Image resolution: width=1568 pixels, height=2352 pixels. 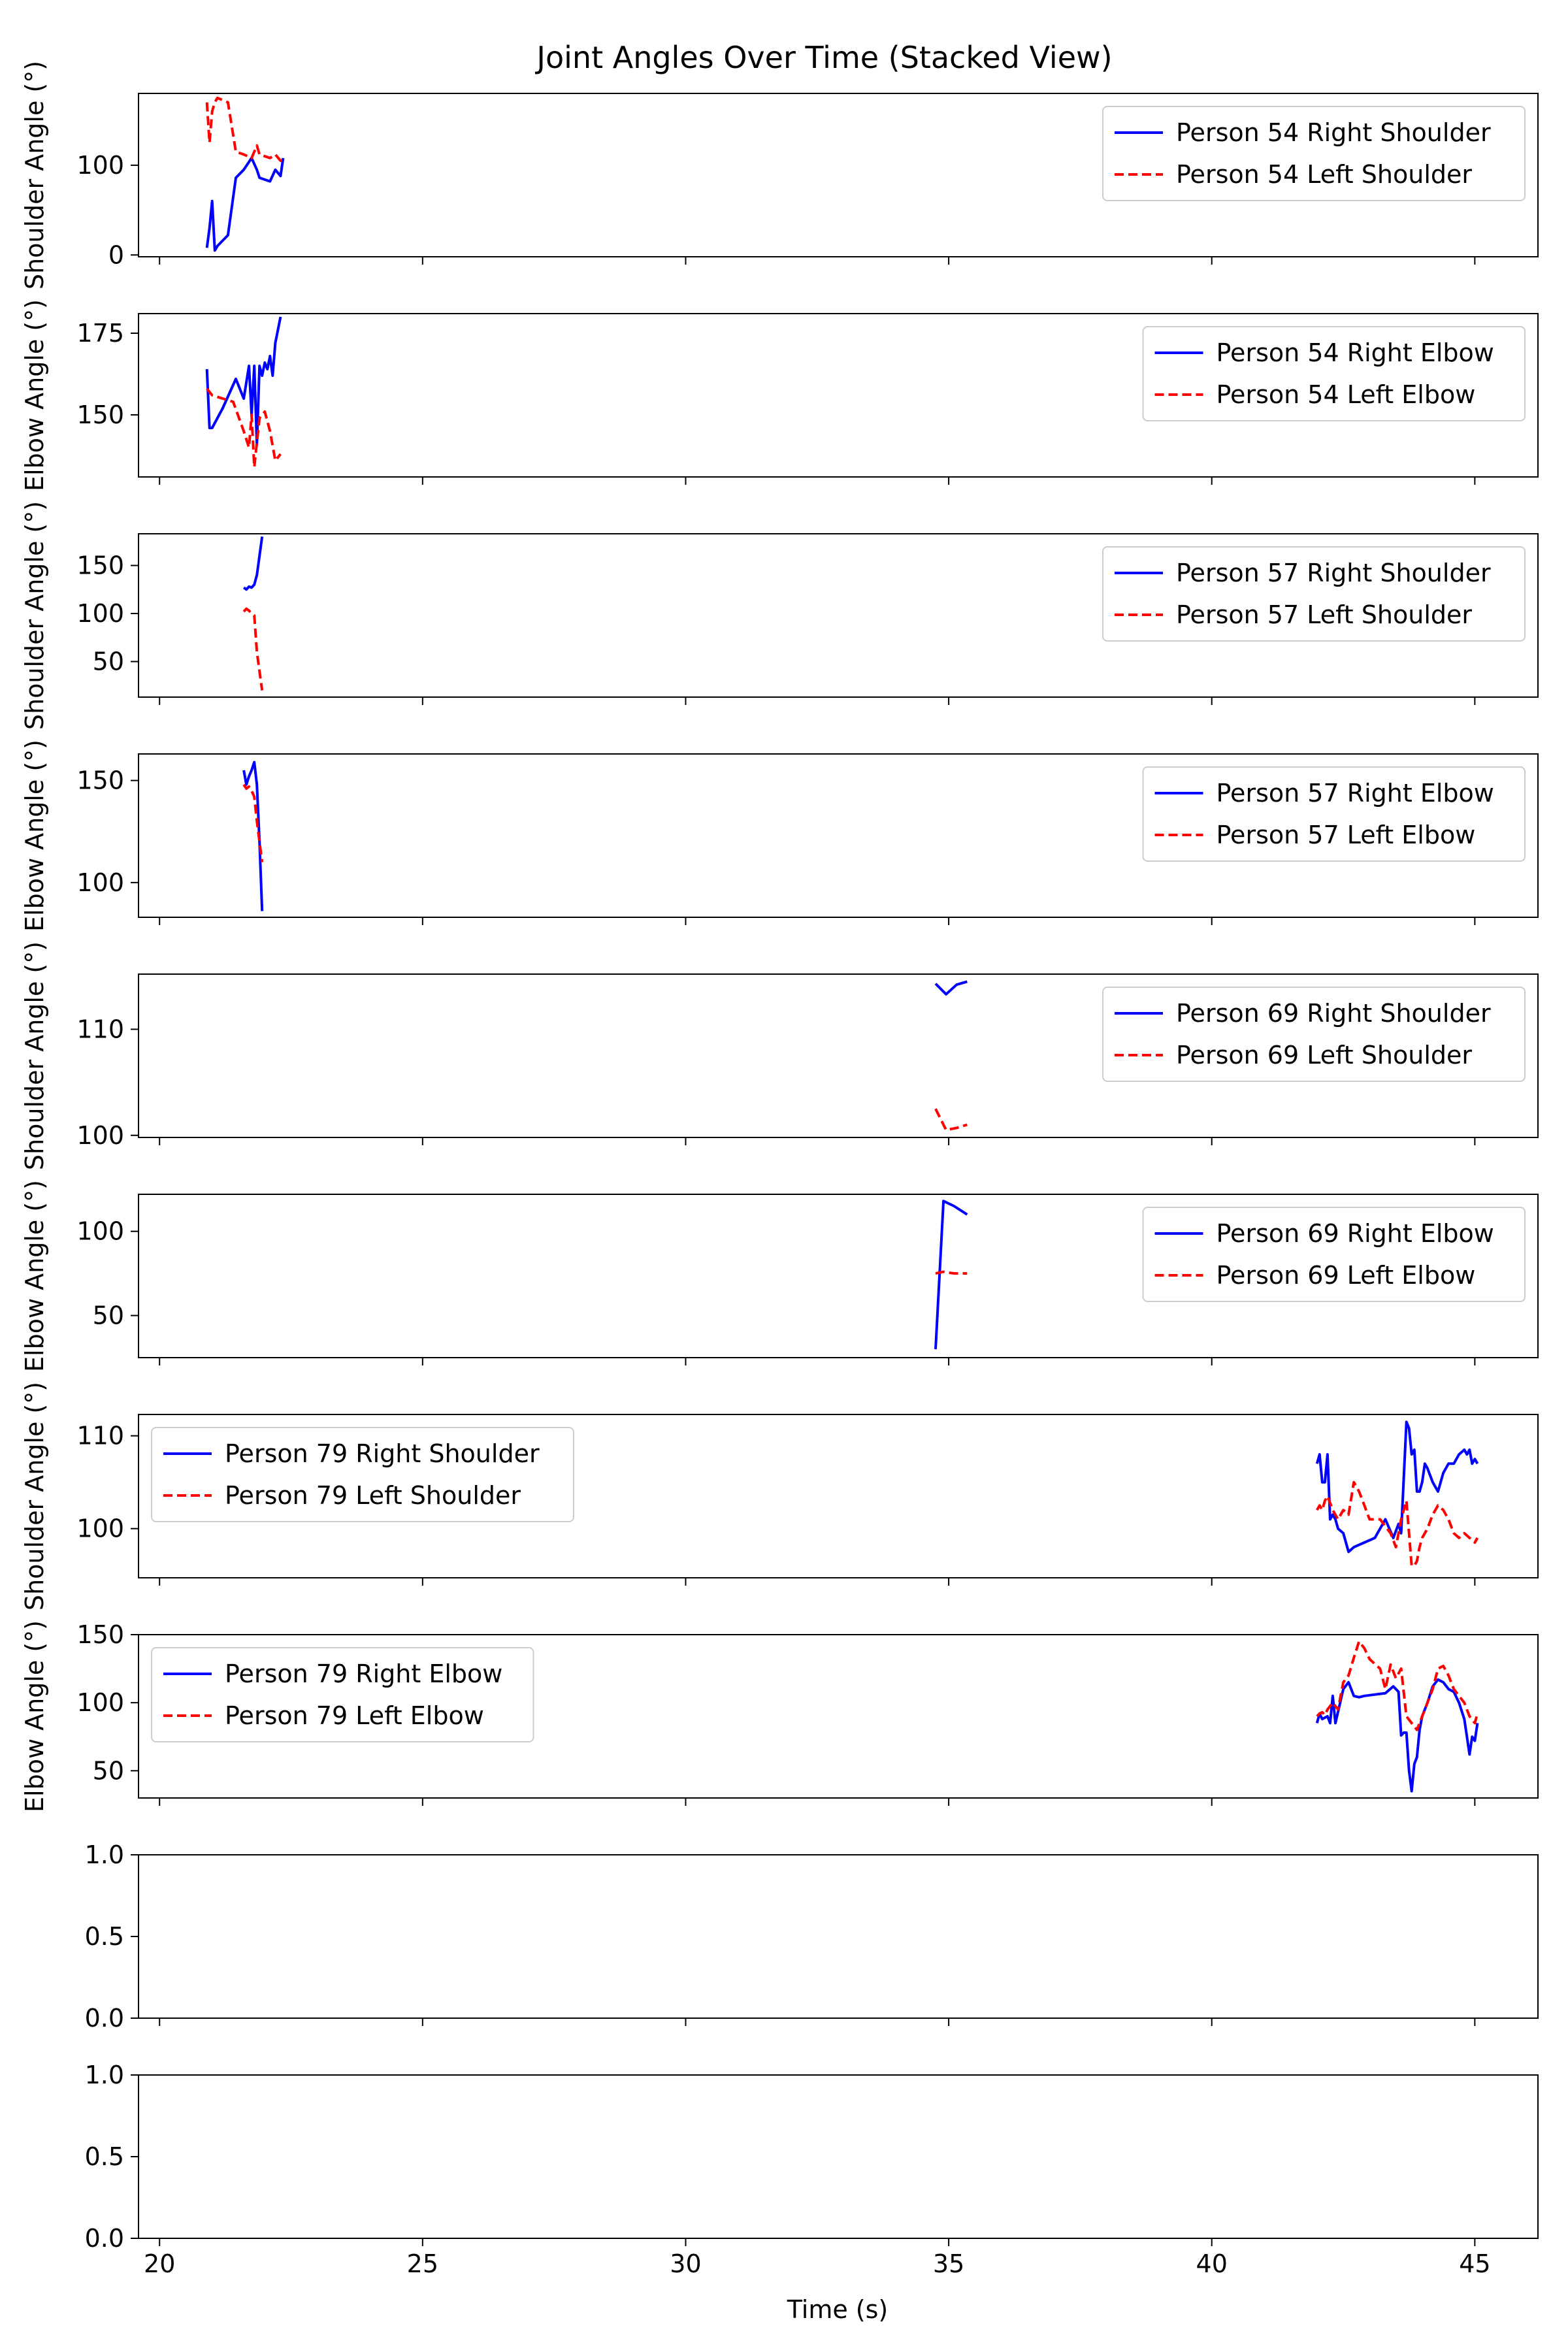 I want to click on legend-label: Person 69 Left Elbow, so click(x=1346, y=1275).